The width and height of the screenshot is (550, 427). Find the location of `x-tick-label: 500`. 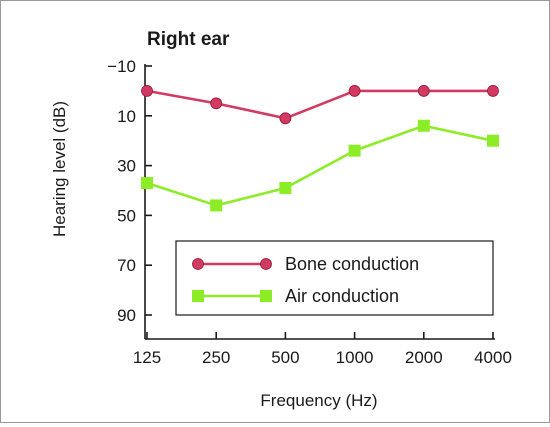

x-tick-label: 500 is located at coordinates (285, 357).